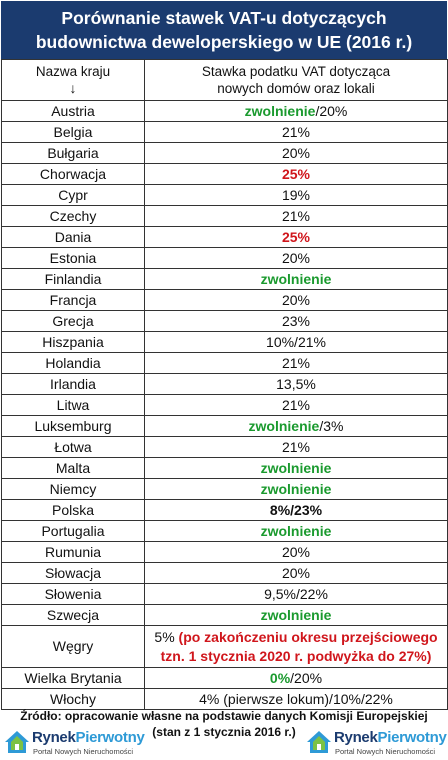 The width and height of the screenshot is (448, 760). I want to click on vat-rate-text: 4% (pierwsze lokum)/10%/22%, so click(296, 698).